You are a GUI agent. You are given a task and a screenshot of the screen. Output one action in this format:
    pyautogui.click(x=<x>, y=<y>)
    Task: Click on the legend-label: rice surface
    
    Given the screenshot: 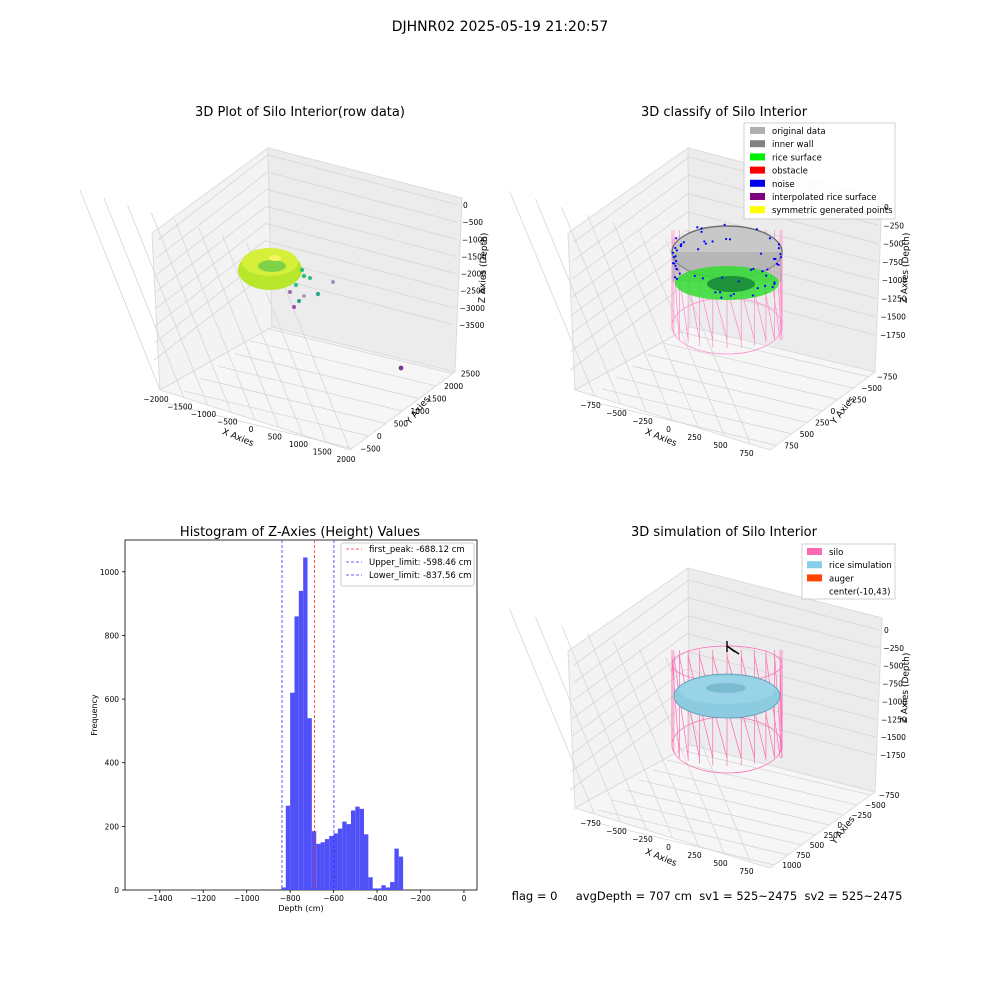 What is the action you would take?
    pyautogui.click(x=797, y=158)
    